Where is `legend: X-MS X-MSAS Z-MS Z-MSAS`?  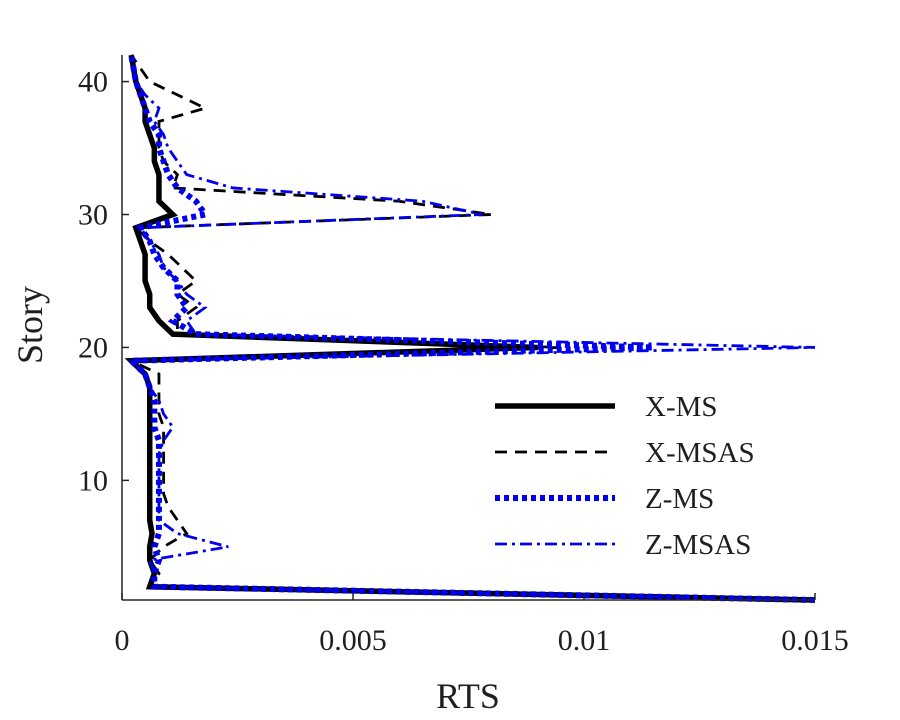
legend: X-MS X-MSAS Z-MS Z-MSAS is located at coordinates (625, 476).